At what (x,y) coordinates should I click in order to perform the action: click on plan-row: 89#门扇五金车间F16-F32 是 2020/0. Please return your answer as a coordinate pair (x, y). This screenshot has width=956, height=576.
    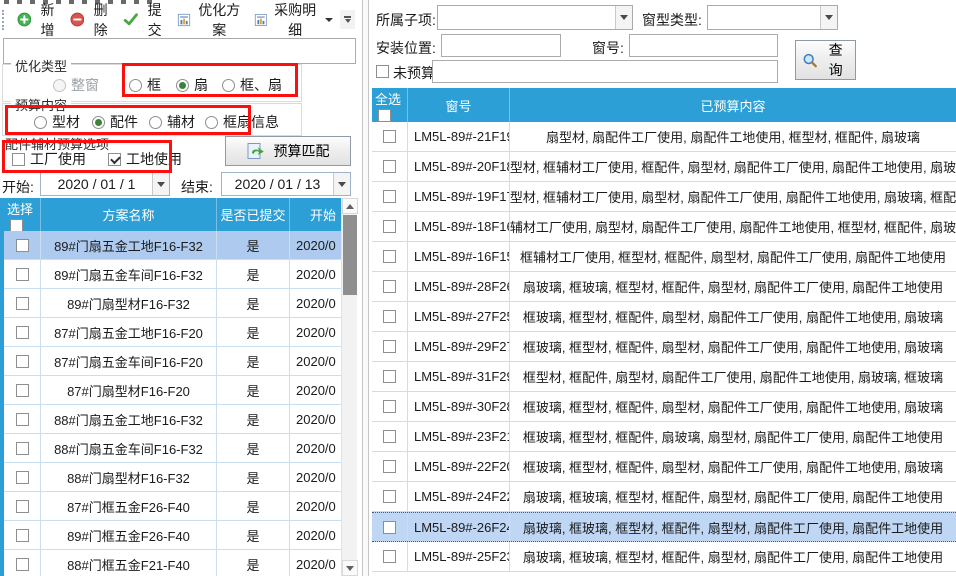
    Looking at the image, I should click on (172, 274).